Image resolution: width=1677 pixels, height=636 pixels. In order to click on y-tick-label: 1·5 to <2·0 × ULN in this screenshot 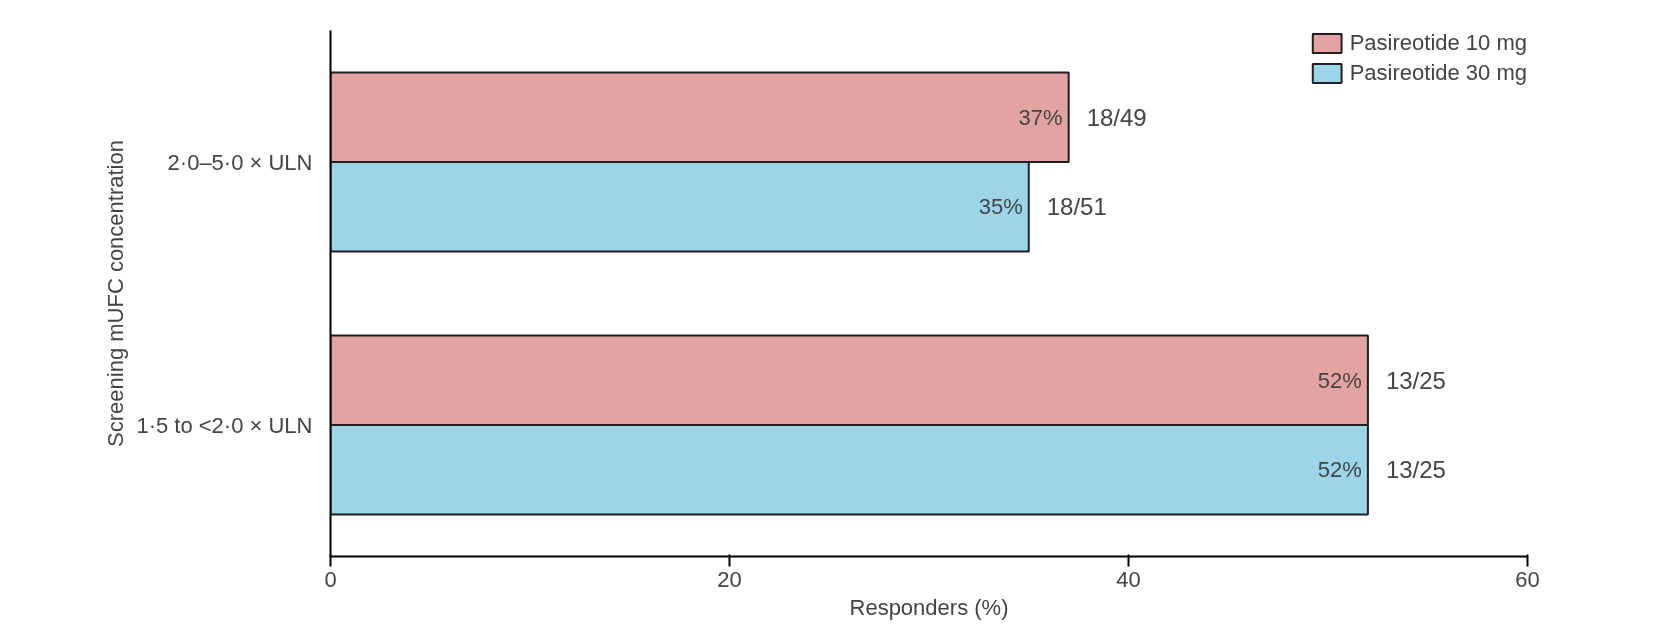, I will do `click(224, 425)`.